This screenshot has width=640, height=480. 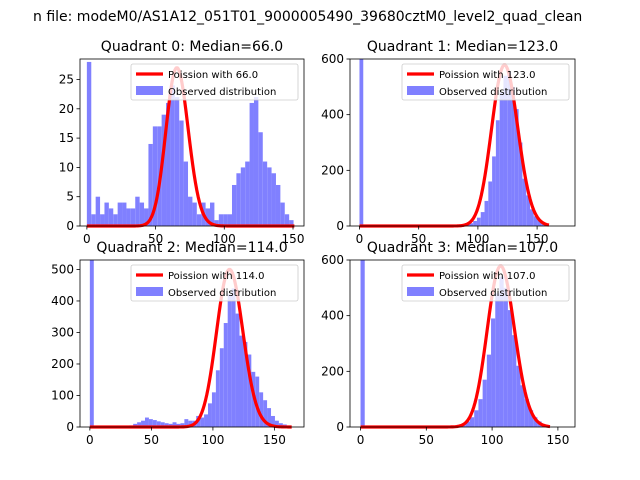 What do you see at coordinates (485, 283) in the screenshot?
I see `legend: Poission with 107.0 Observed distribution` at bounding box center [485, 283].